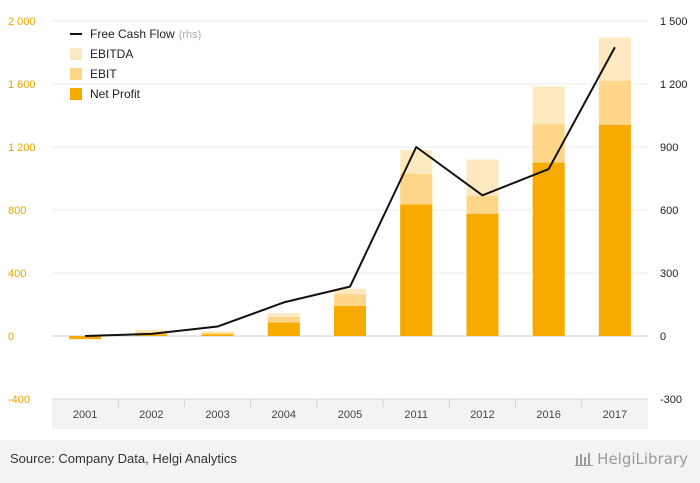  Describe the element at coordinates (115, 94) in the screenshot. I see `legend-label: Net Profit` at that location.